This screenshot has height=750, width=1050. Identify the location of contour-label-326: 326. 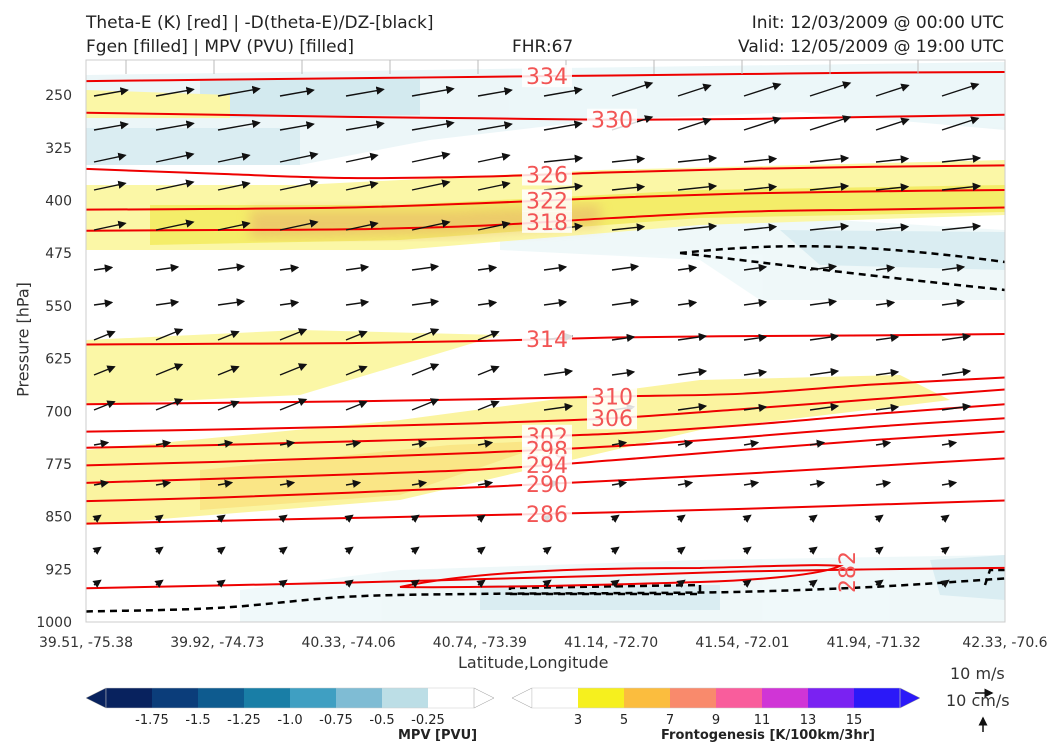
(547, 175).